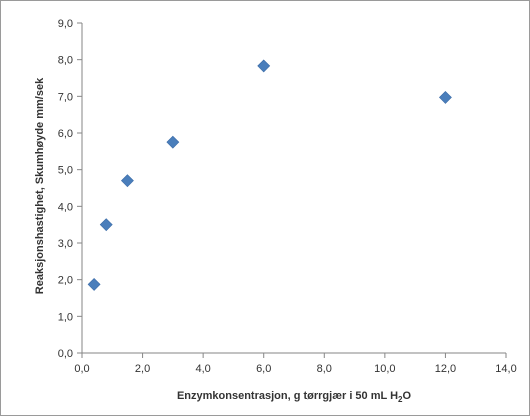 The width and height of the screenshot is (530, 420). What do you see at coordinates (70, 189) in the screenshot?
I see `y-axis-ticks: 0,0 1,0 2,0 3,0 4,0 5,0 6,0 7,0 8,0 9,0` at bounding box center [70, 189].